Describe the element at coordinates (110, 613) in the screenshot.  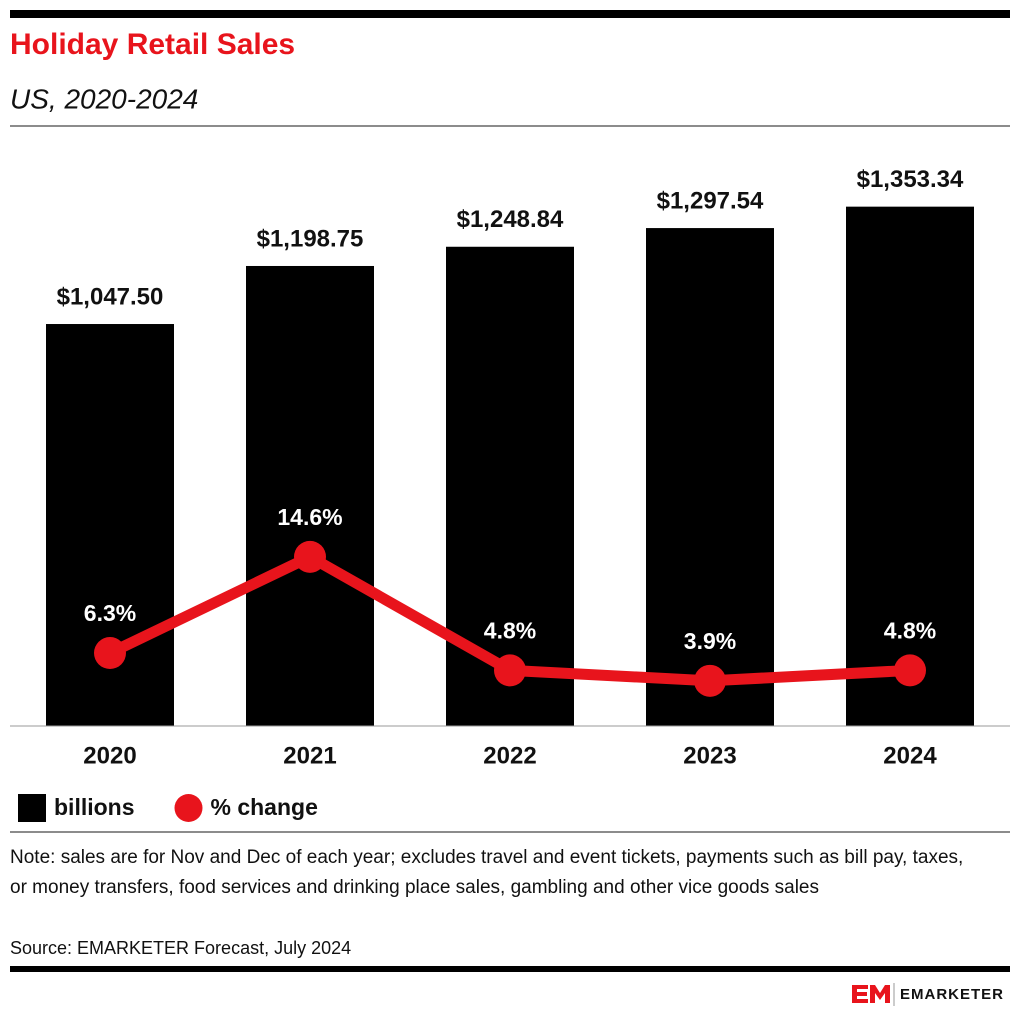
I see `point-label: 6.3%` at that location.